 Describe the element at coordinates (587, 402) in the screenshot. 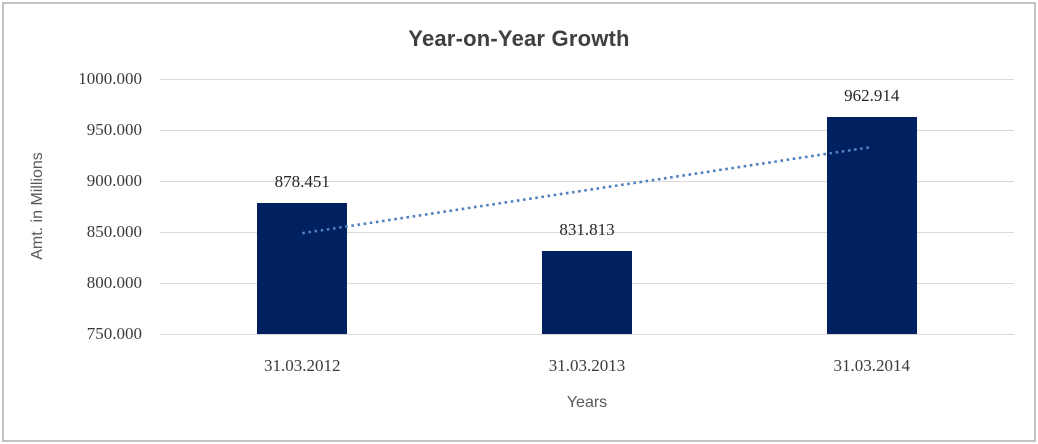

I see `x-axis-title: Years` at that location.